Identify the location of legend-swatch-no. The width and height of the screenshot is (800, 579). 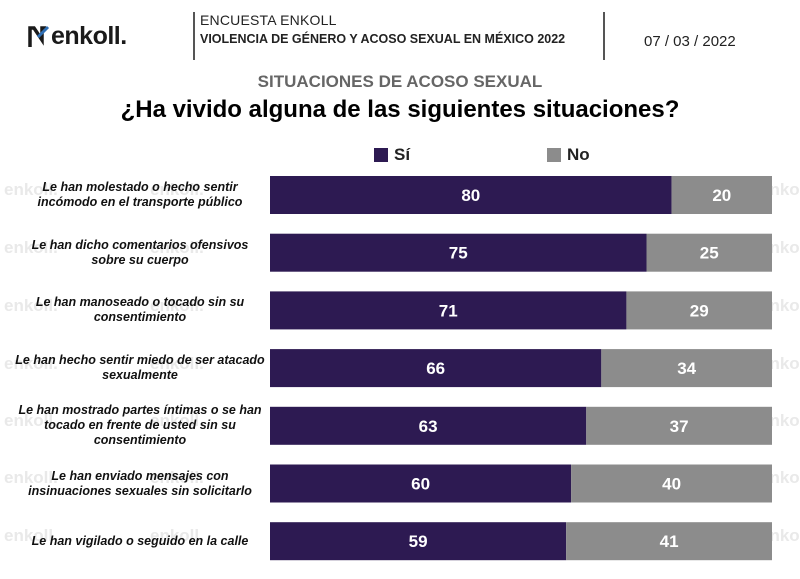
(554, 155).